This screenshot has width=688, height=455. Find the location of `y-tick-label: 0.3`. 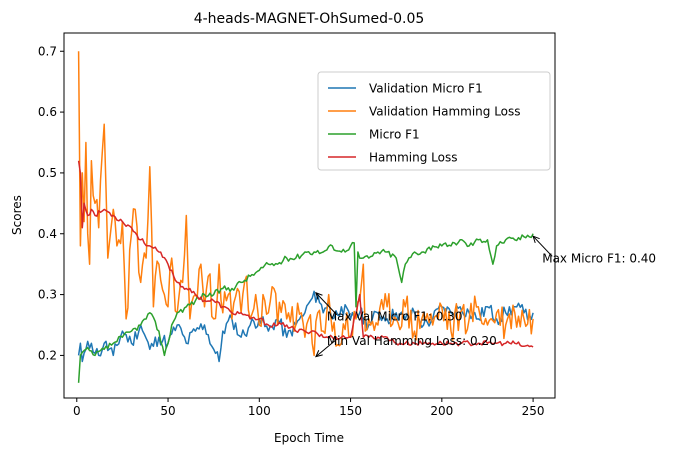

y-tick-label: 0.3 is located at coordinates (47, 295).